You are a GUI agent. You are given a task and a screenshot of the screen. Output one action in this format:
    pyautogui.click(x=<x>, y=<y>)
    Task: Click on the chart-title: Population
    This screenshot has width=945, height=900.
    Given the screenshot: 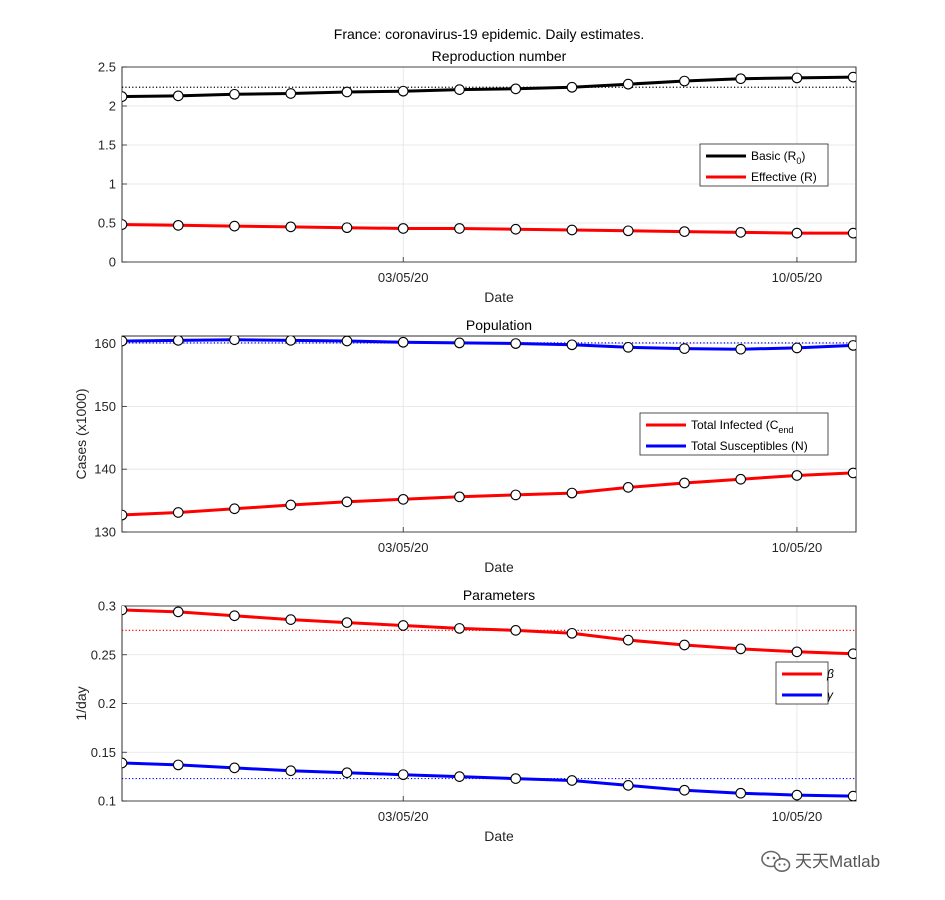 What is the action you would take?
    pyautogui.click(x=499, y=325)
    